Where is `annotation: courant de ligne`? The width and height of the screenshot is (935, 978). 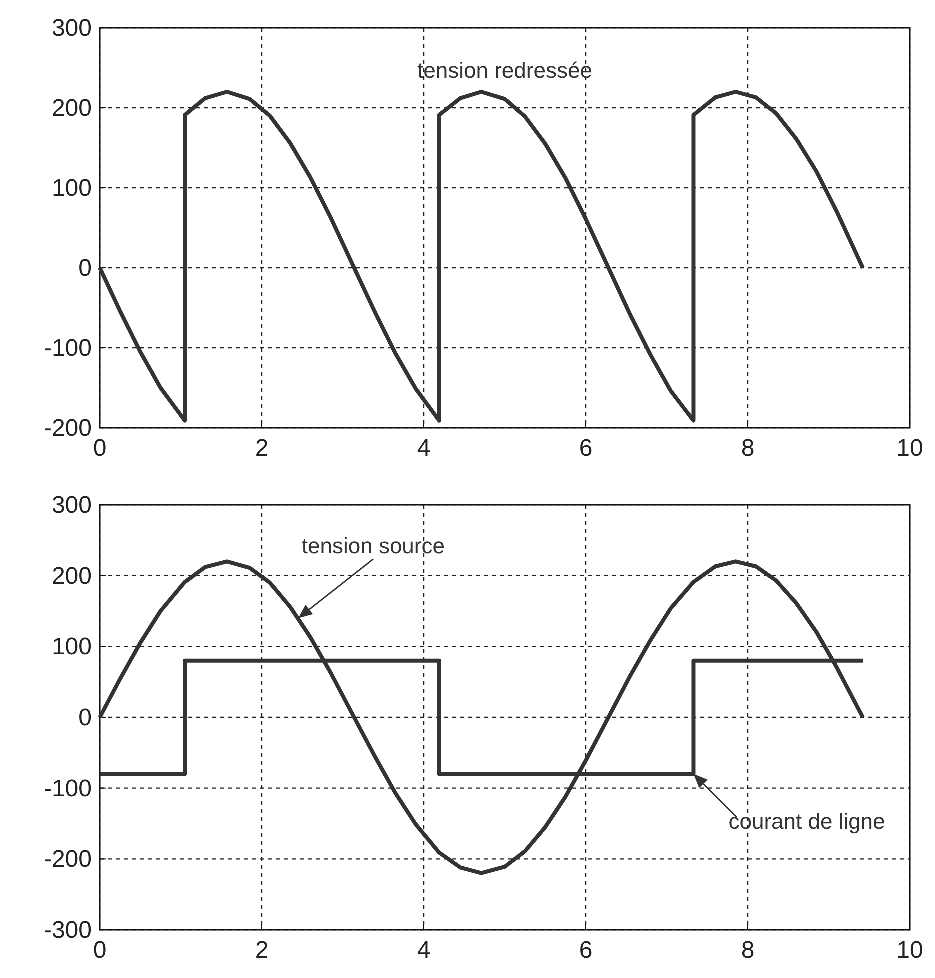
annotation: courant de ligne is located at coordinates (807, 821).